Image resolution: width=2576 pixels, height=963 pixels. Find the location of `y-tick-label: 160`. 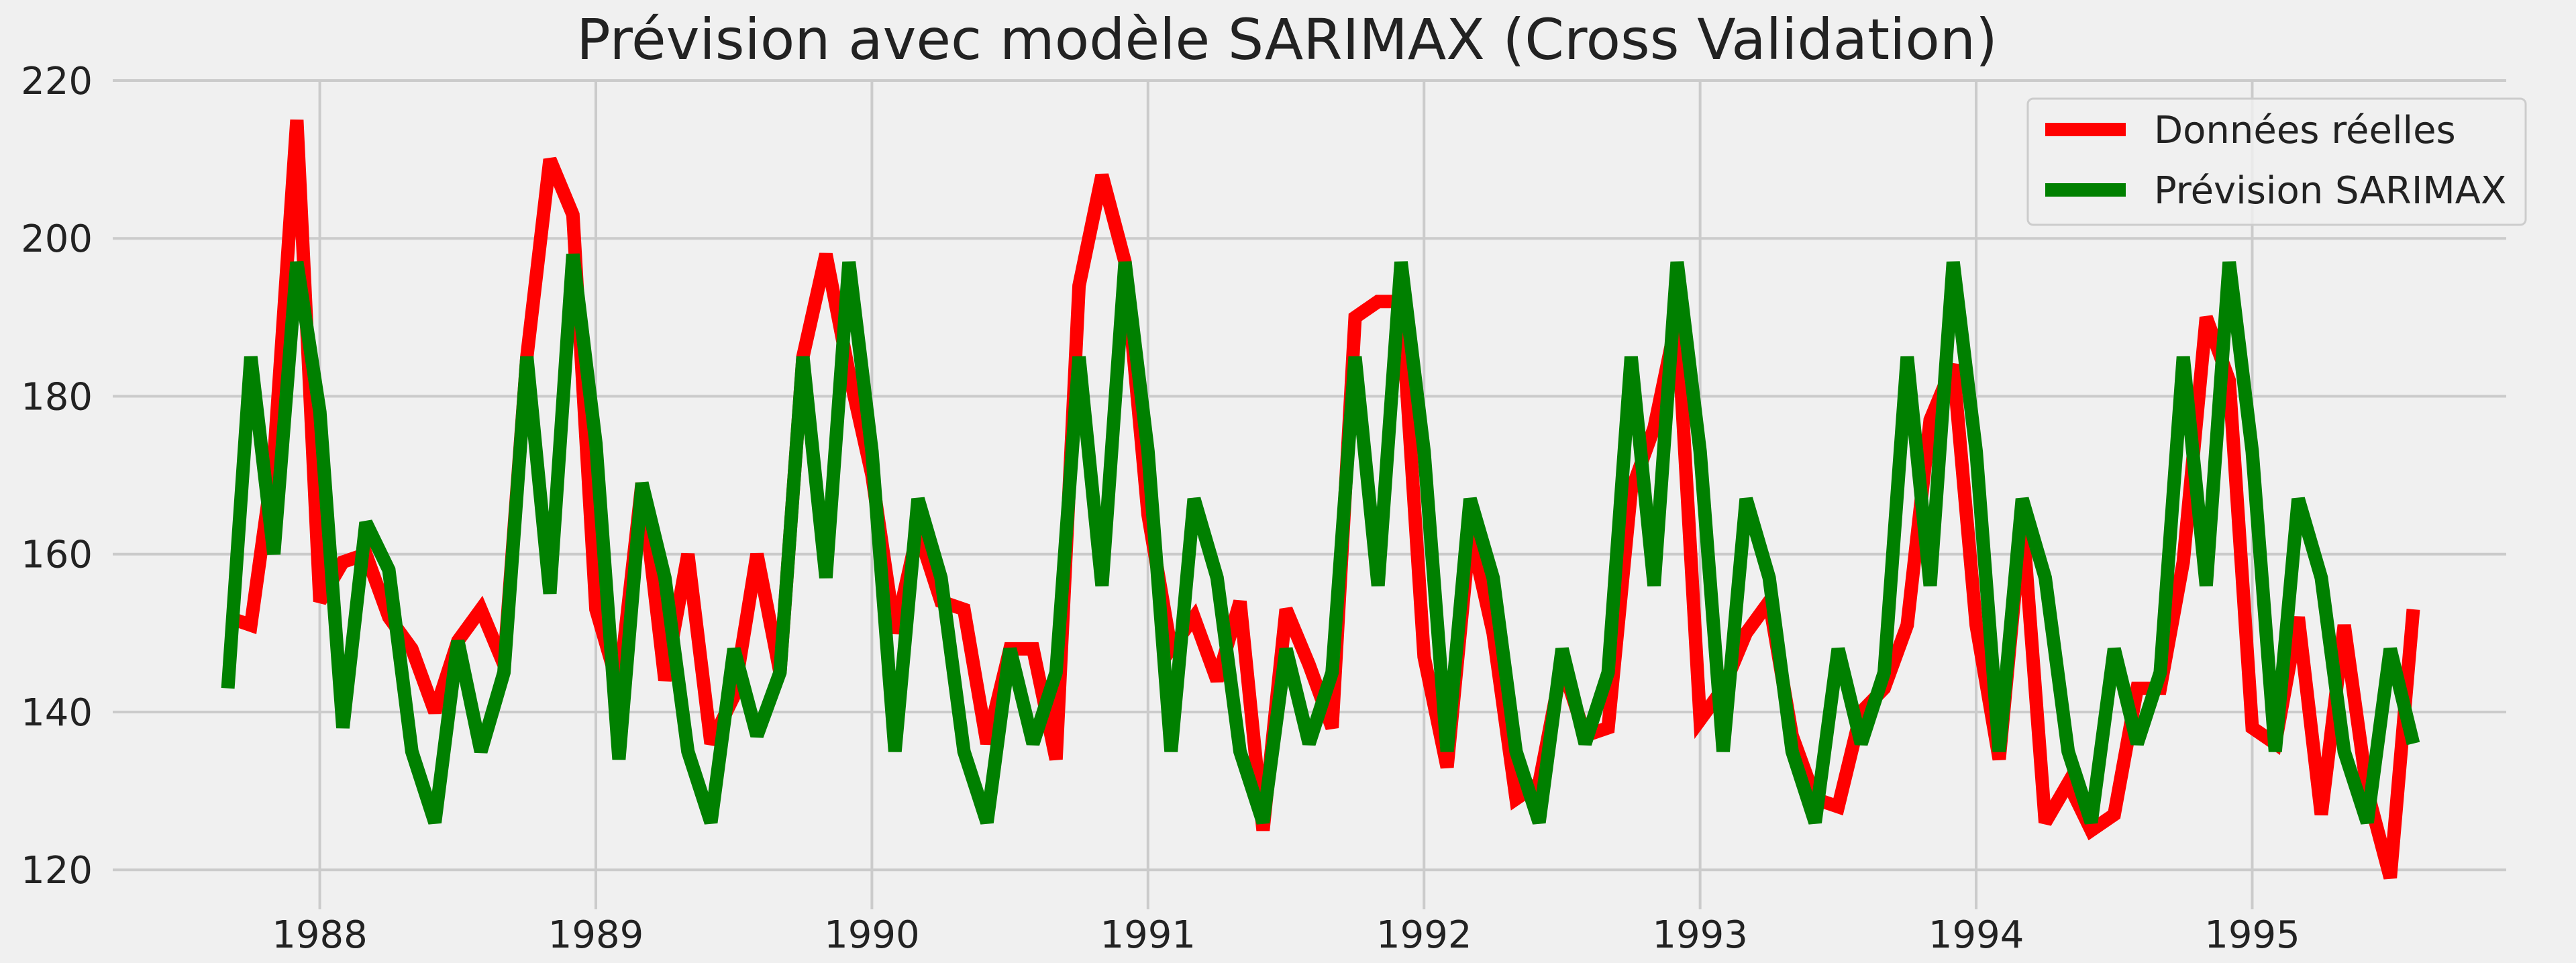

y-tick-label: 160 is located at coordinates (57, 555).